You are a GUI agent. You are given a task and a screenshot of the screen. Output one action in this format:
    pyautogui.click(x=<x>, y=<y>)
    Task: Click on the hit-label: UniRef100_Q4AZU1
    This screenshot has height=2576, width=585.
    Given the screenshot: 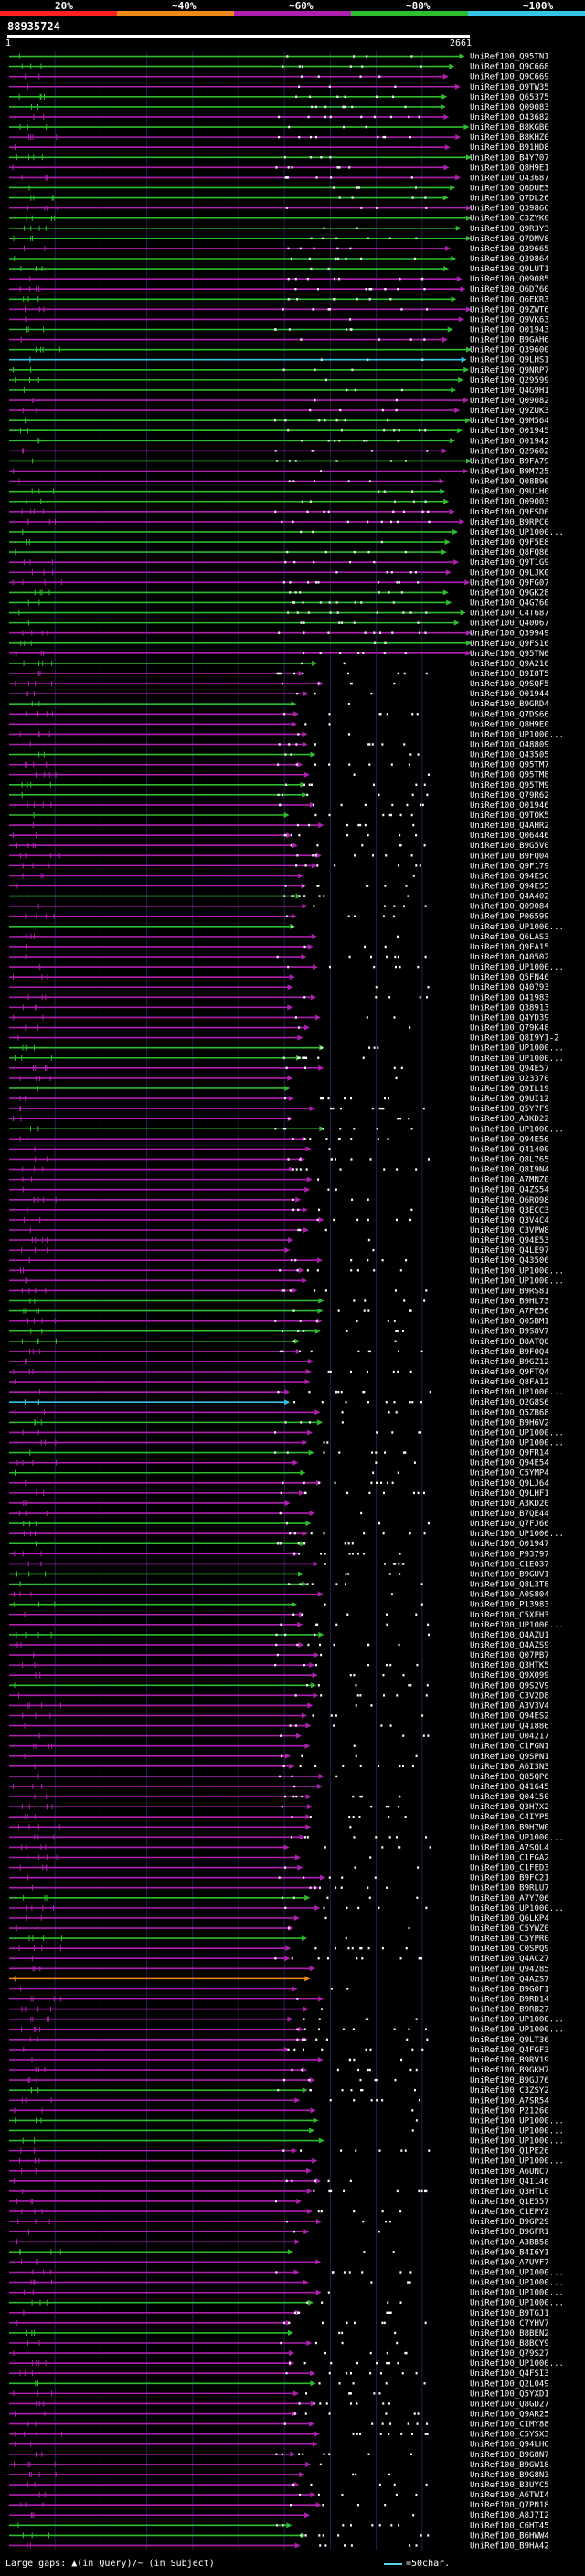 What is the action you would take?
    pyautogui.click(x=510, y=1635)
    